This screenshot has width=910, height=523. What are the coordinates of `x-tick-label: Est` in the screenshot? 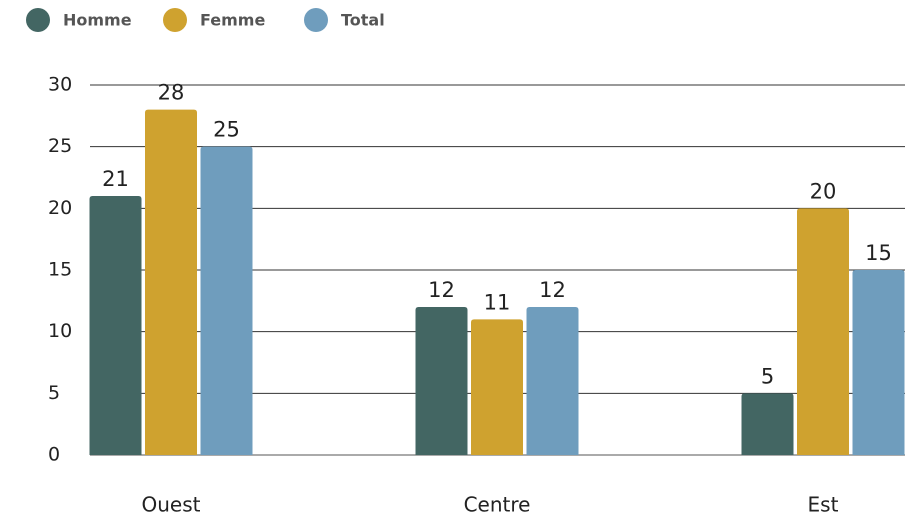 It's located at (823, 505).